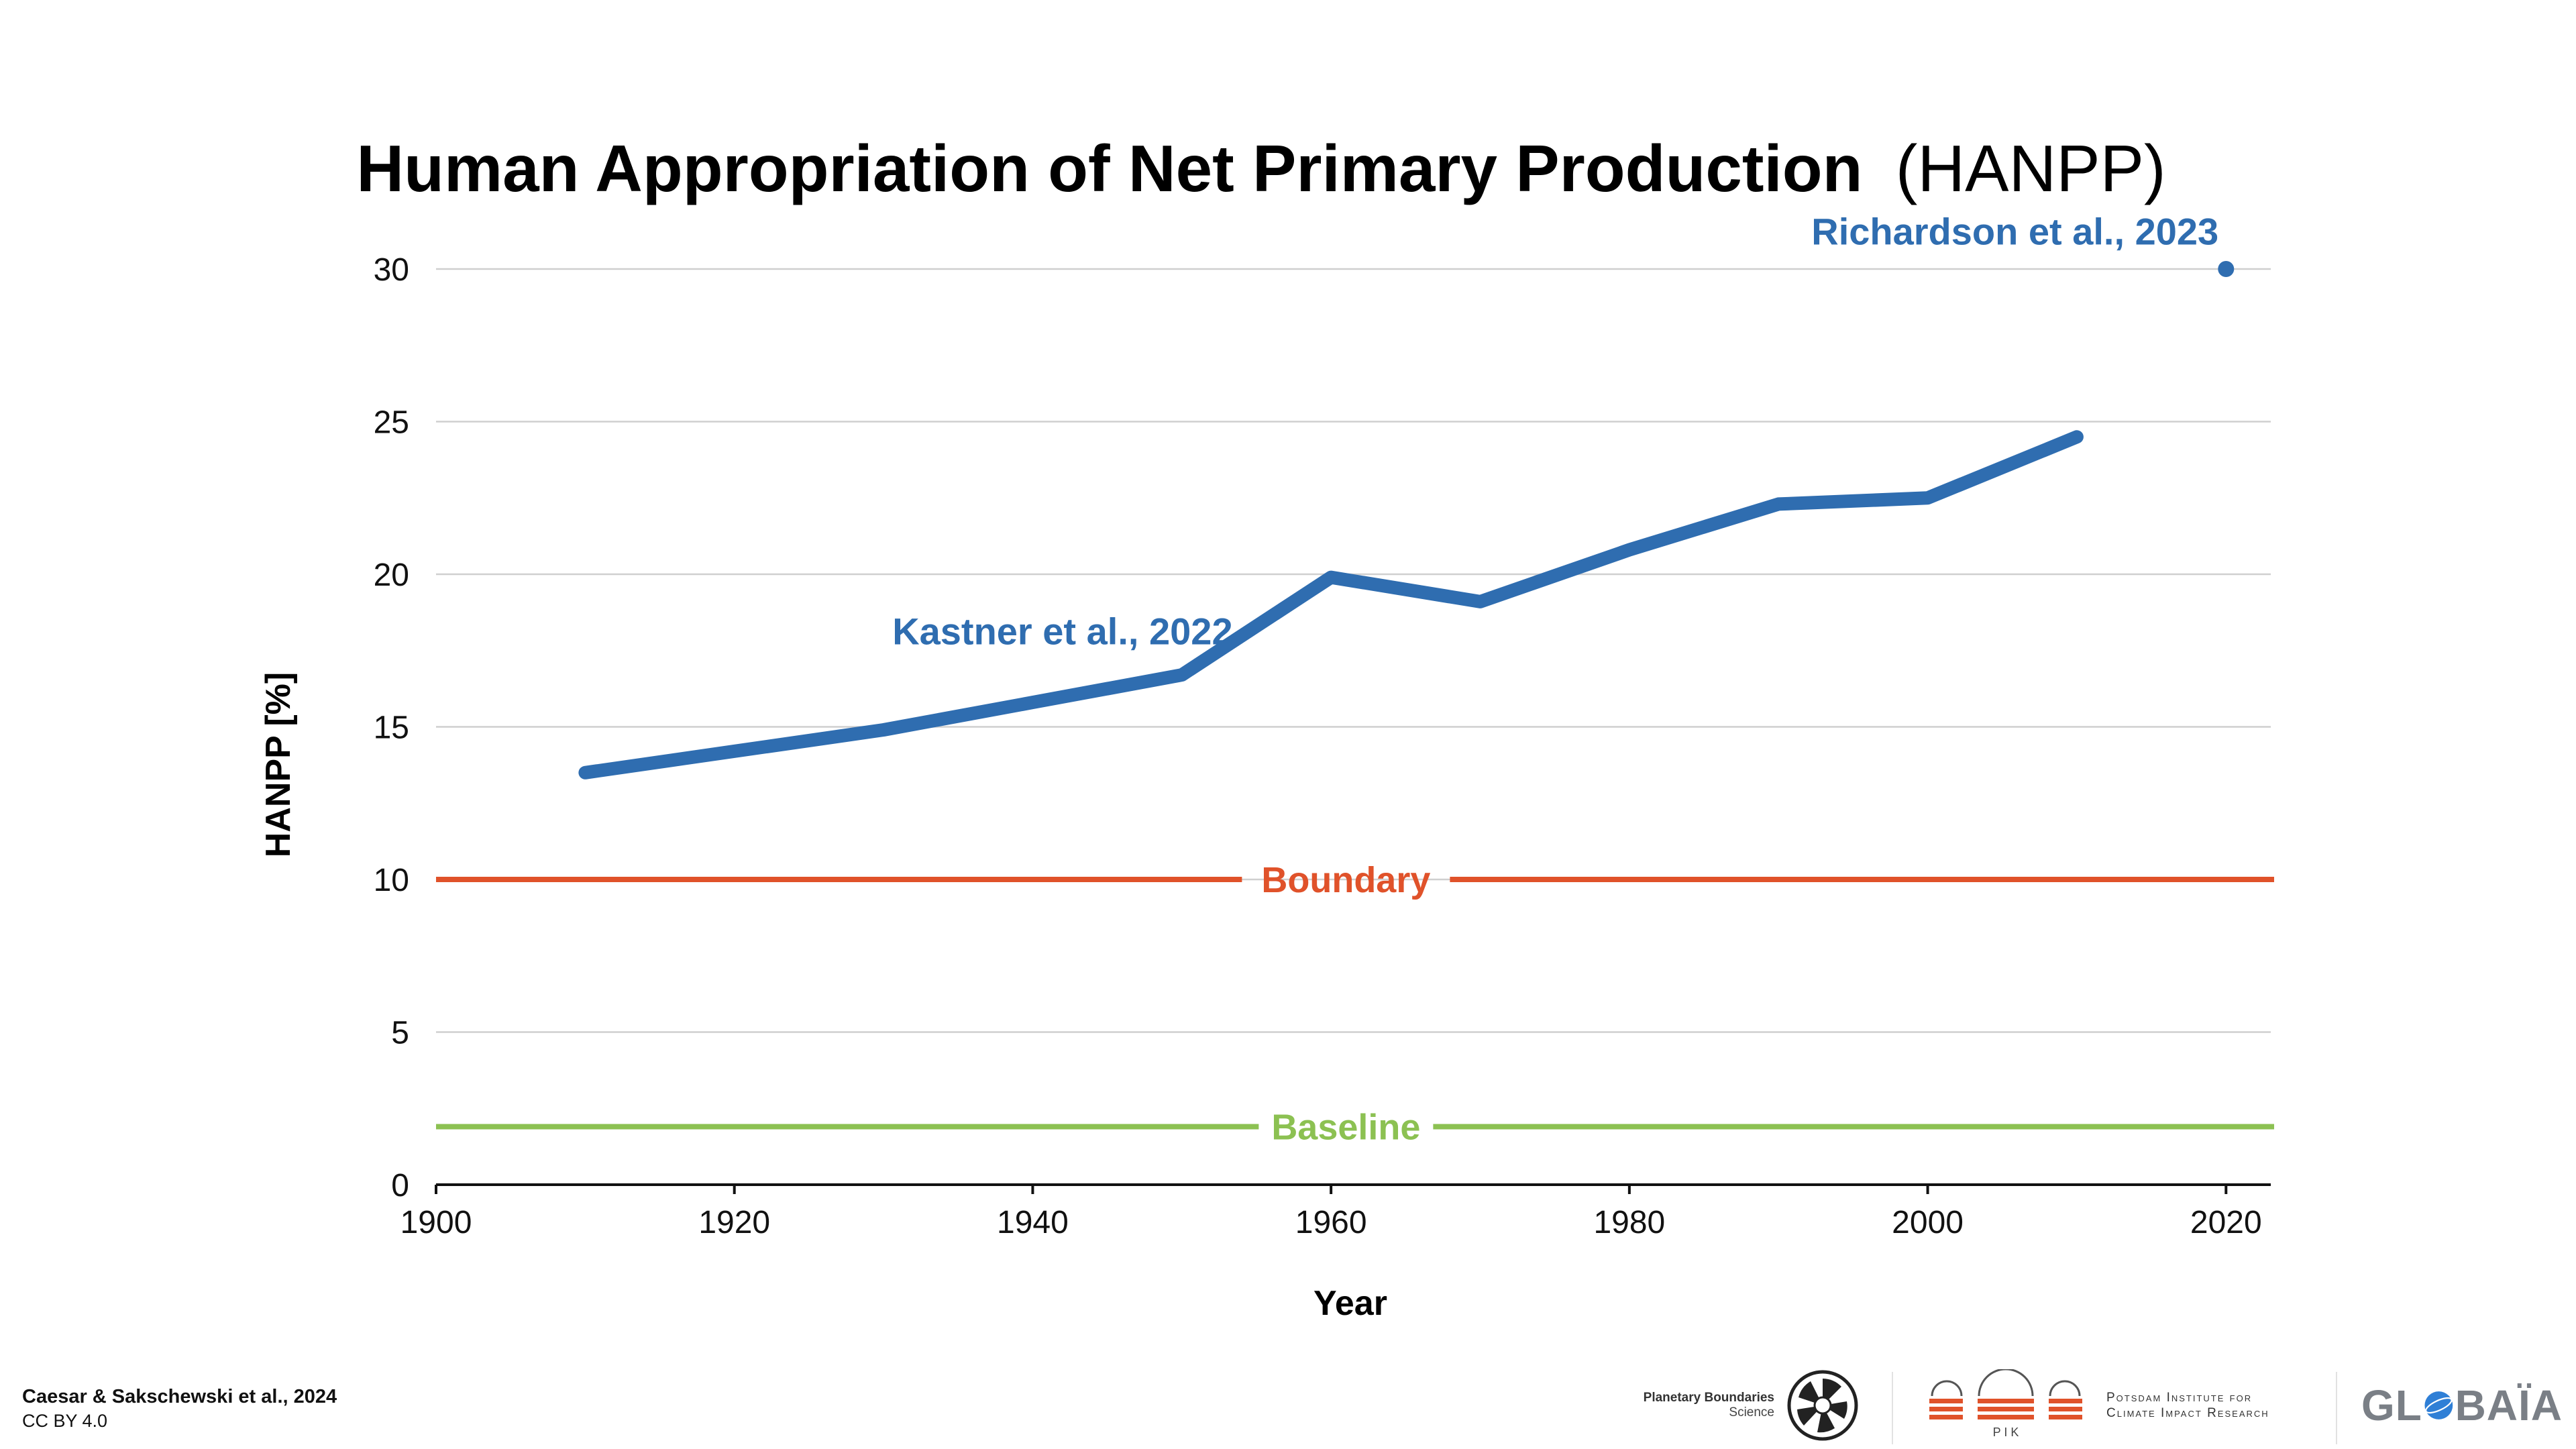 The image size is (2576, 1449). I want to click on y-tick-label: 20, so click(391, 575).